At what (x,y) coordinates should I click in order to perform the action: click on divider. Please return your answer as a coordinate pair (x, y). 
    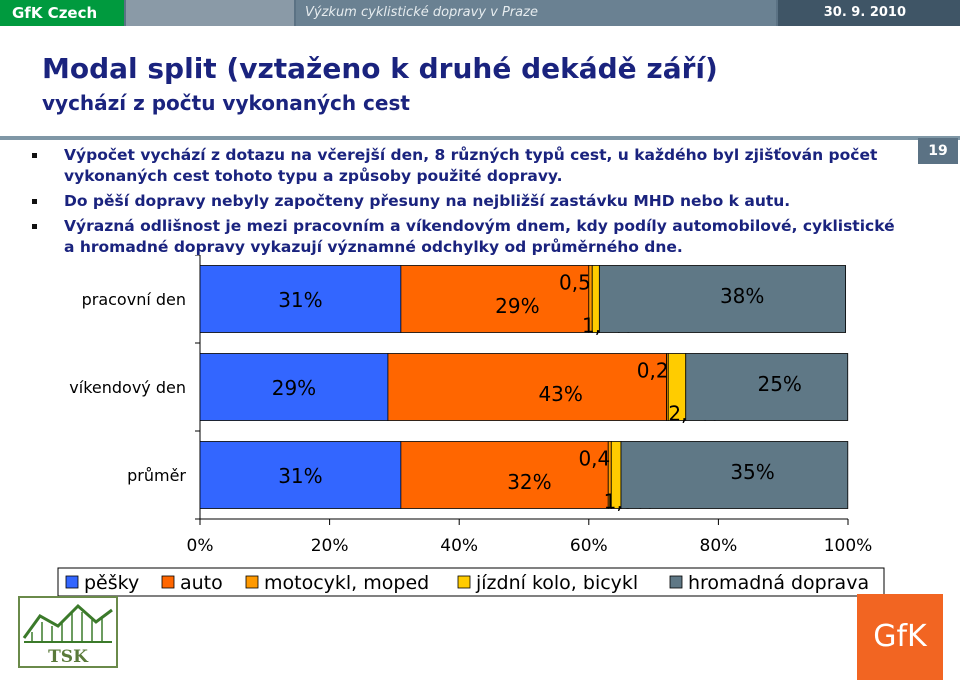
    Looking at the image, I should click on (480, 138).